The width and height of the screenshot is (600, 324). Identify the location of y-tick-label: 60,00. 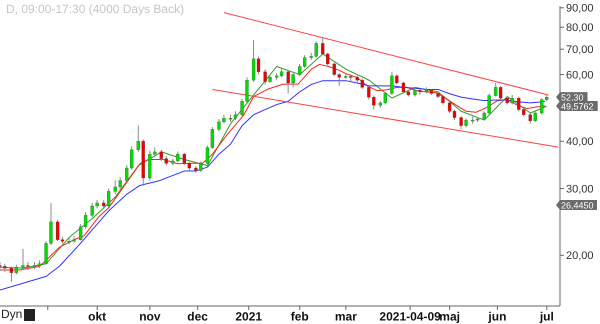
(580, 75).